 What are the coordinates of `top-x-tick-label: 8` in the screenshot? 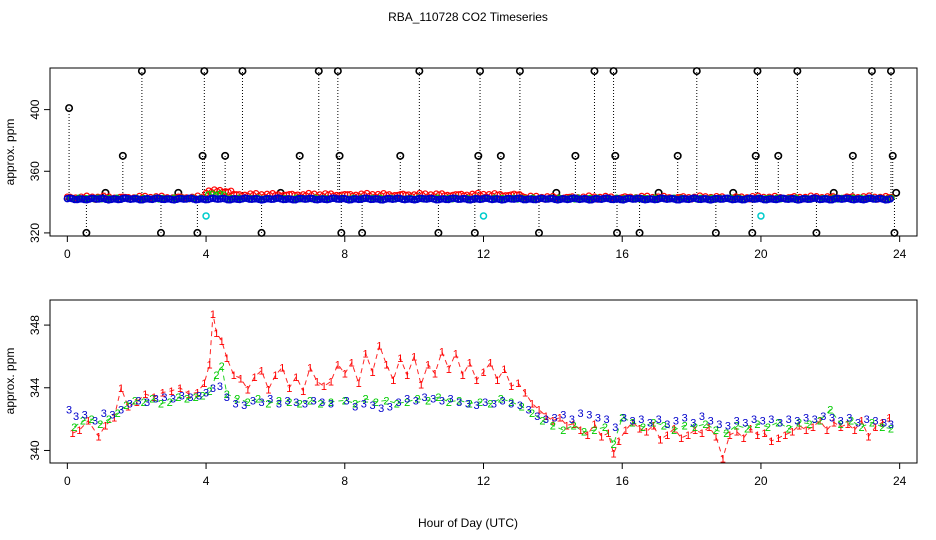 It's located at (344, 254).